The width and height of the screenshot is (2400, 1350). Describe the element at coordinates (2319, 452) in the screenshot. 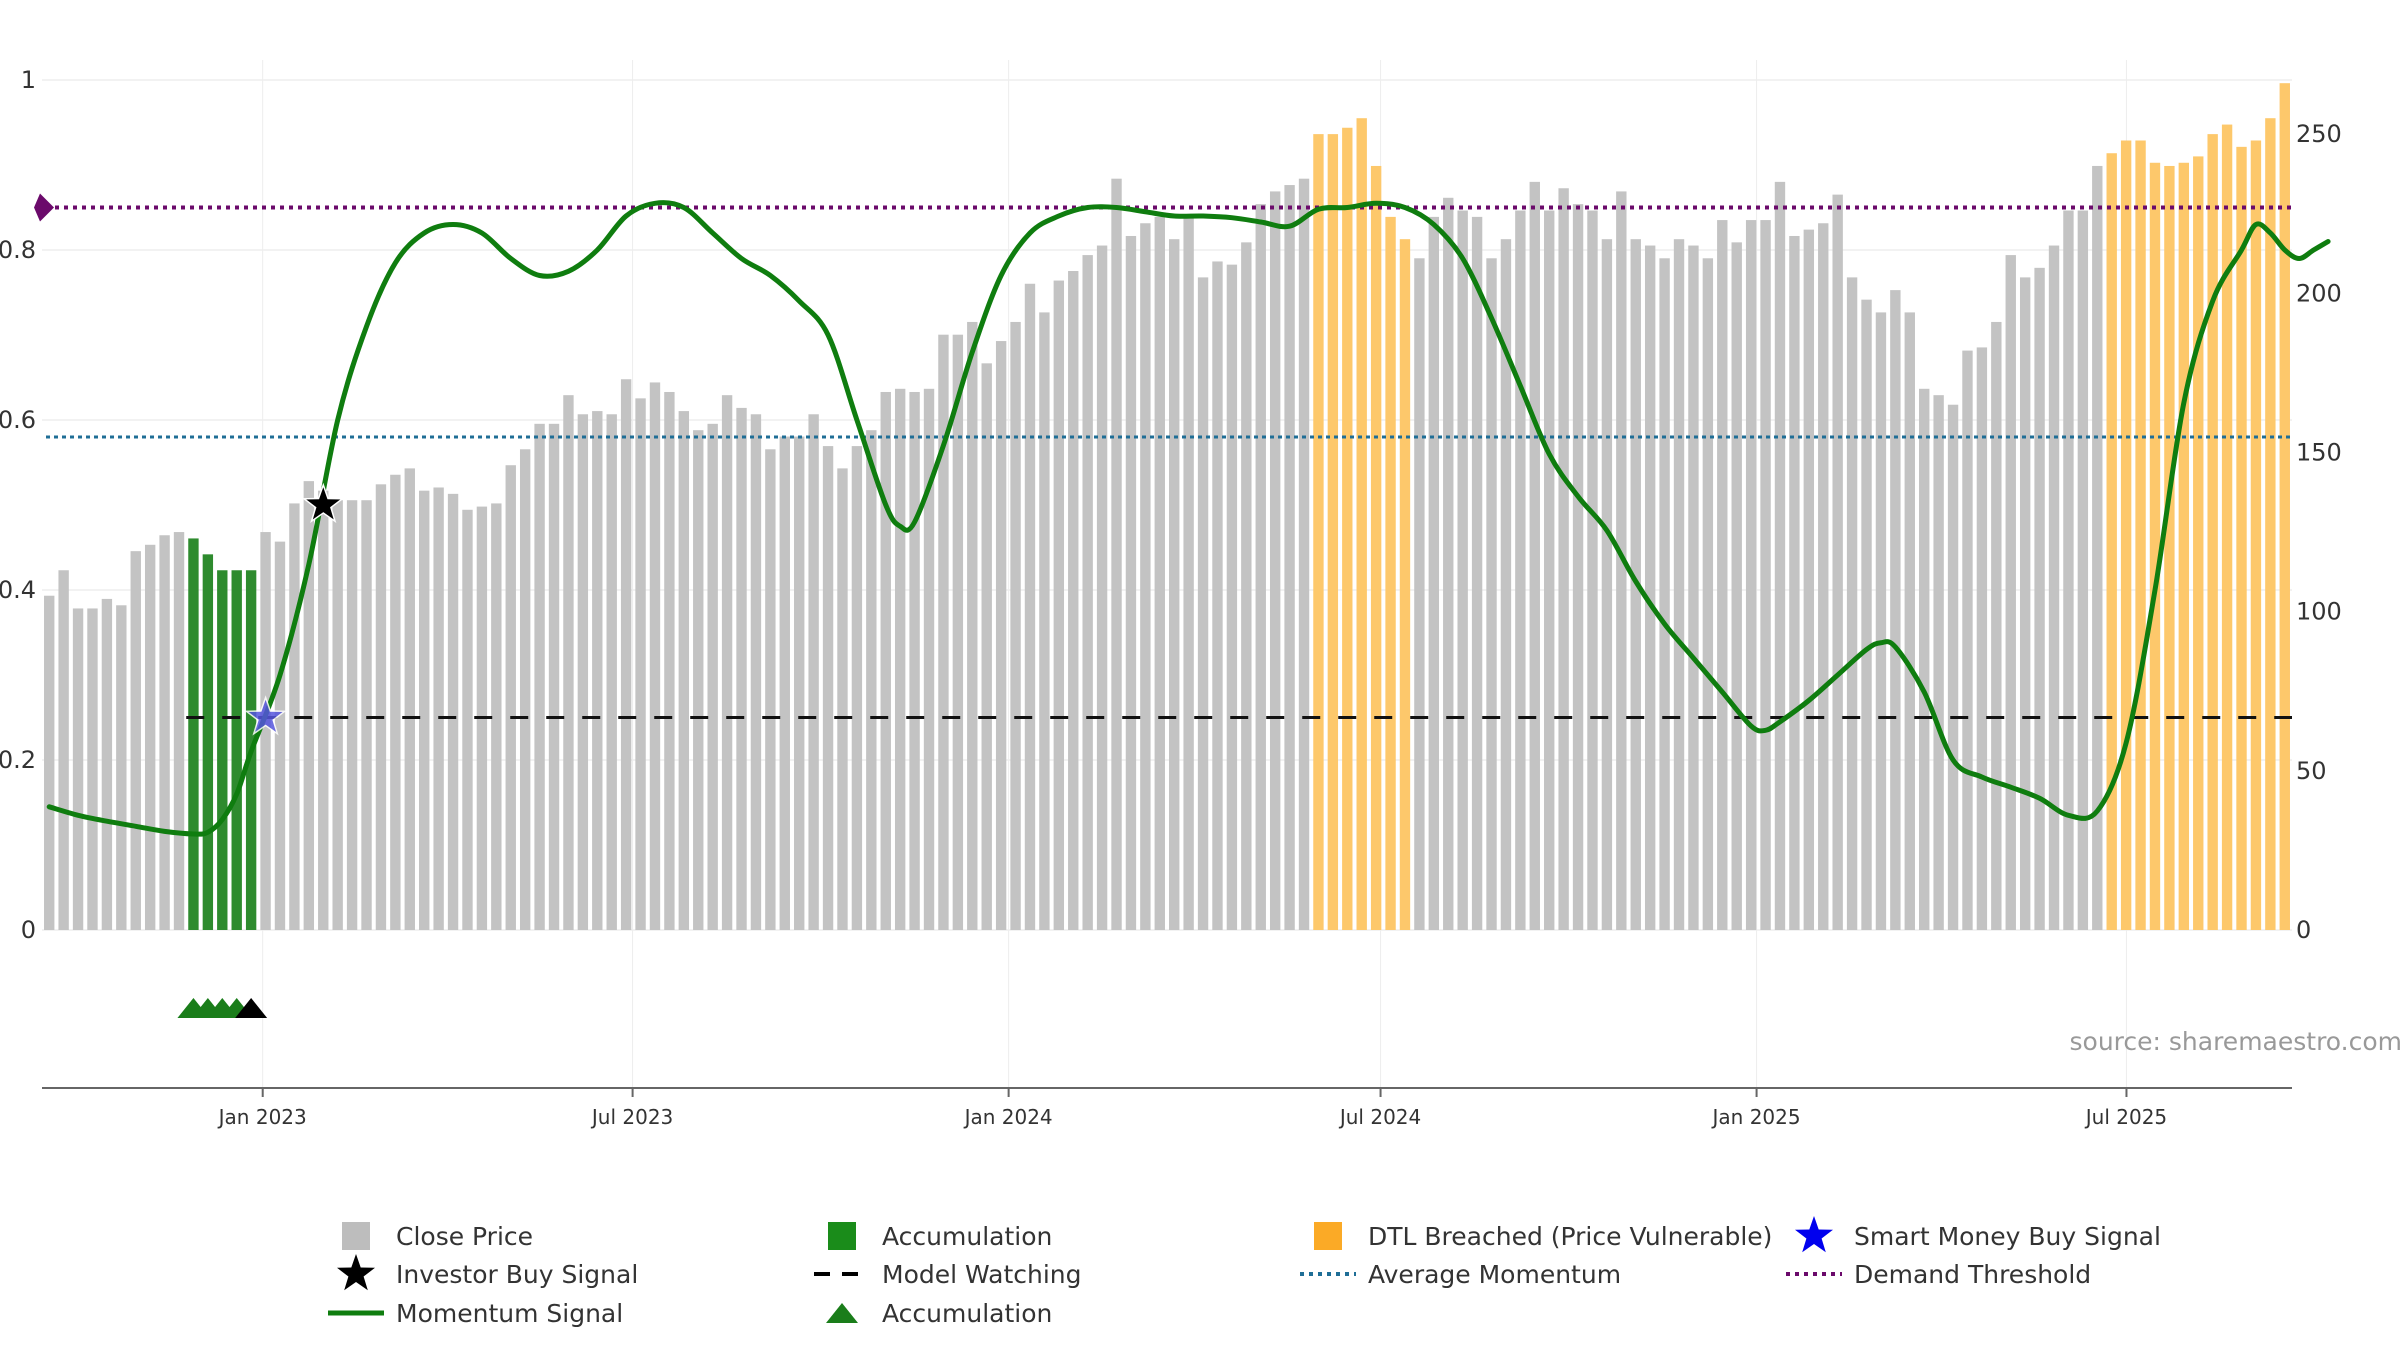

I see `y-right-tick-label: 150` at that location.